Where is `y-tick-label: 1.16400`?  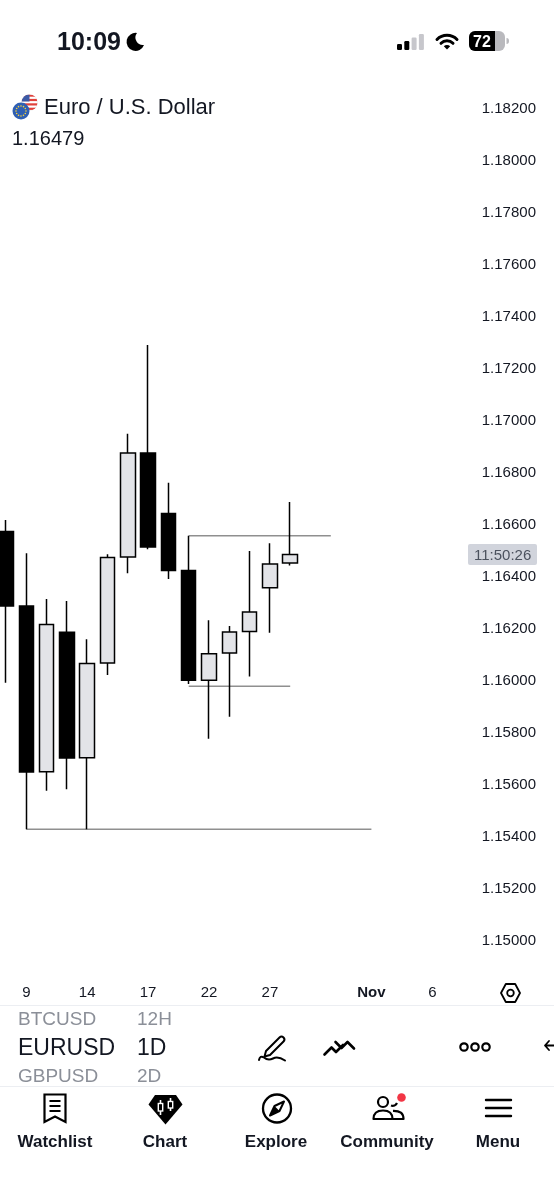
y-tick-label: 1.16400 is located at coordinates (508, 575).